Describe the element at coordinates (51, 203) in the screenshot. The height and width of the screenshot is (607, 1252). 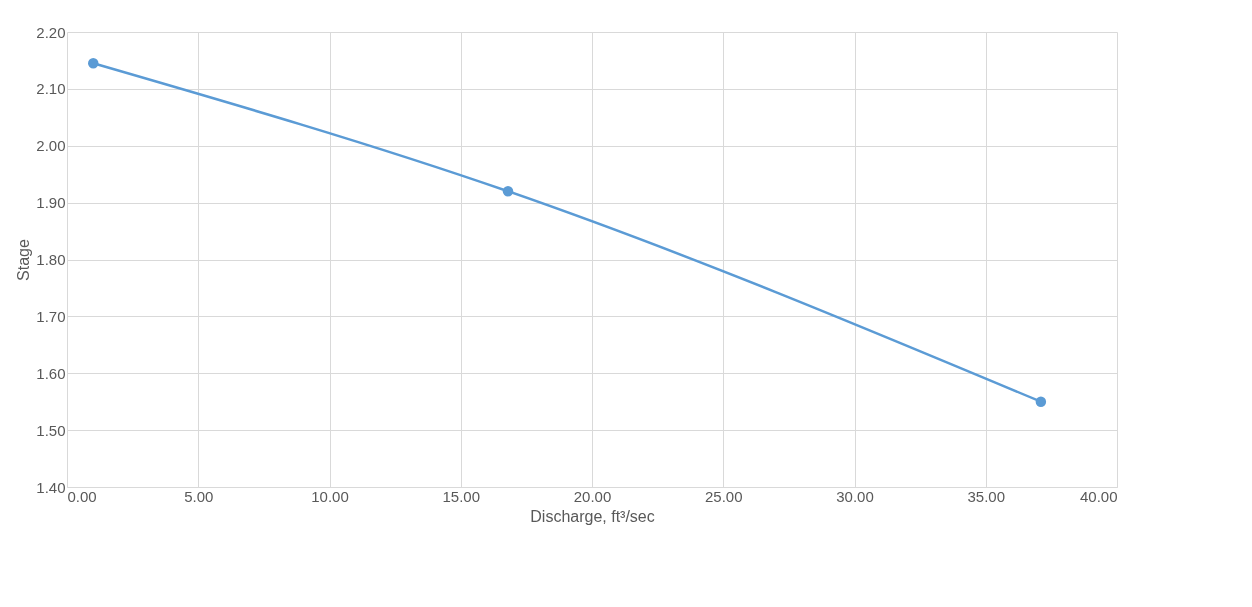
I see `y-tick-label: 1.90` at that location.